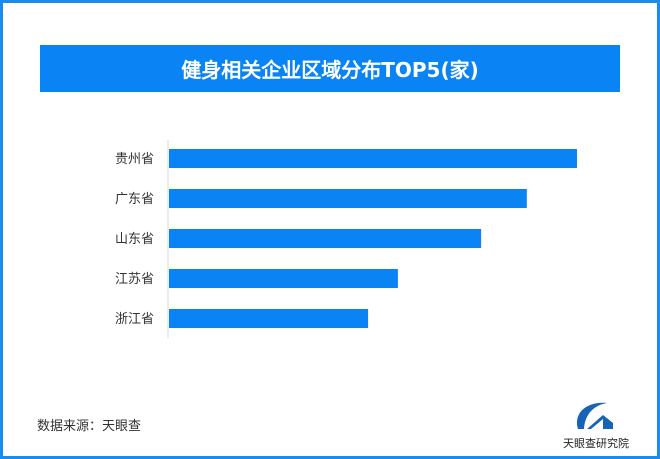 The height and width of the screenshot is (459, 660). Describe the element at coordinates (134, 239) in the screenshot. I see `category-label: 山东省` at that location.